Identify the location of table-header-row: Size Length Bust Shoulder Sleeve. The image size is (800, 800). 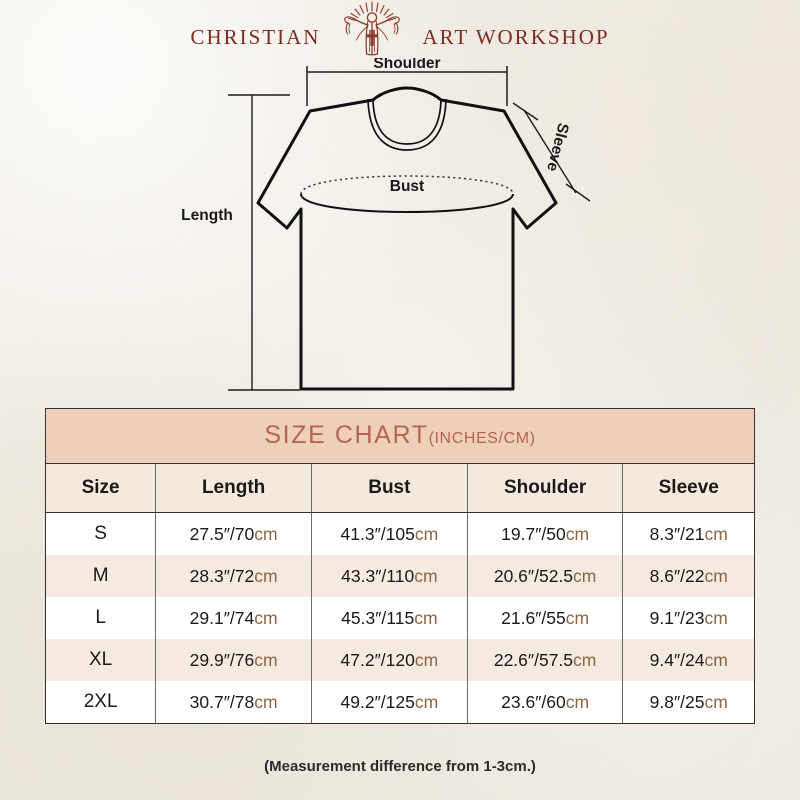
(400, 488).